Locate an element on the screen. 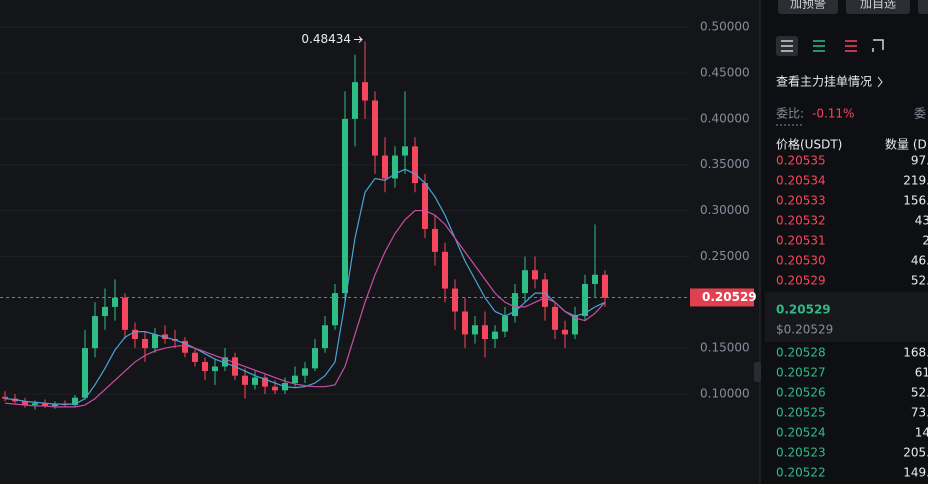  book-price: 0.20533 is located at coordinates (801, 201).